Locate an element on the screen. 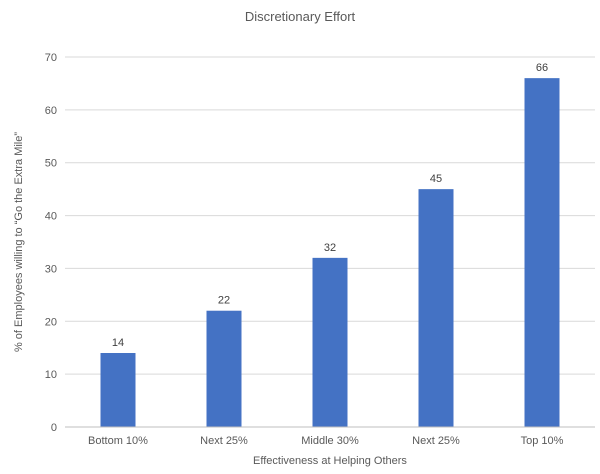  y-tick-label: 10 is located at coordinates (51, 375).